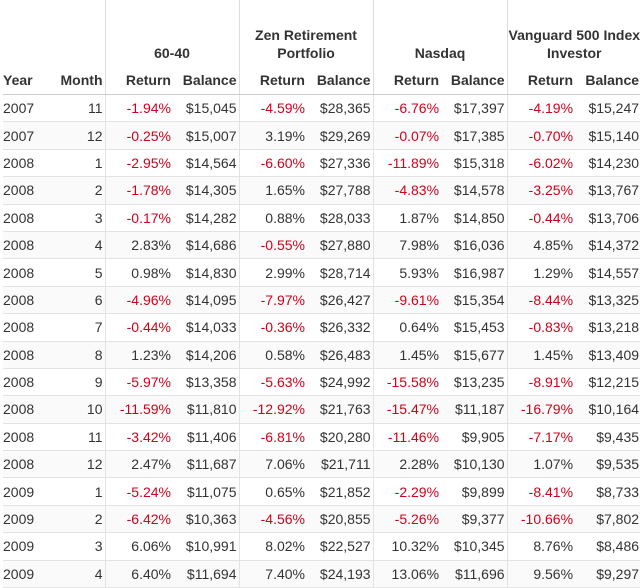 This screenshot has width=640, height=588. I want to click on cell-return-zen: 1.65%, so click(272, 190).